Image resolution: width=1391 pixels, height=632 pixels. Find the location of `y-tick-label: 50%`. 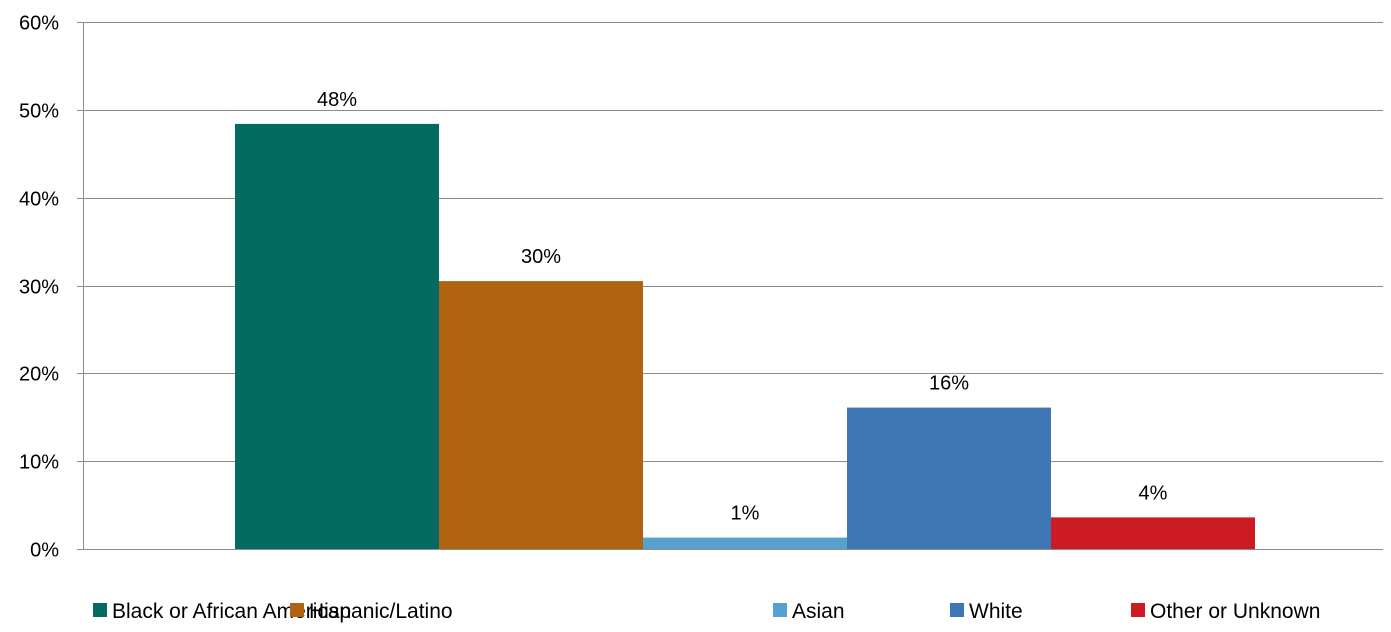

y-tick-label: 50% is located at coordinates (39, 112).